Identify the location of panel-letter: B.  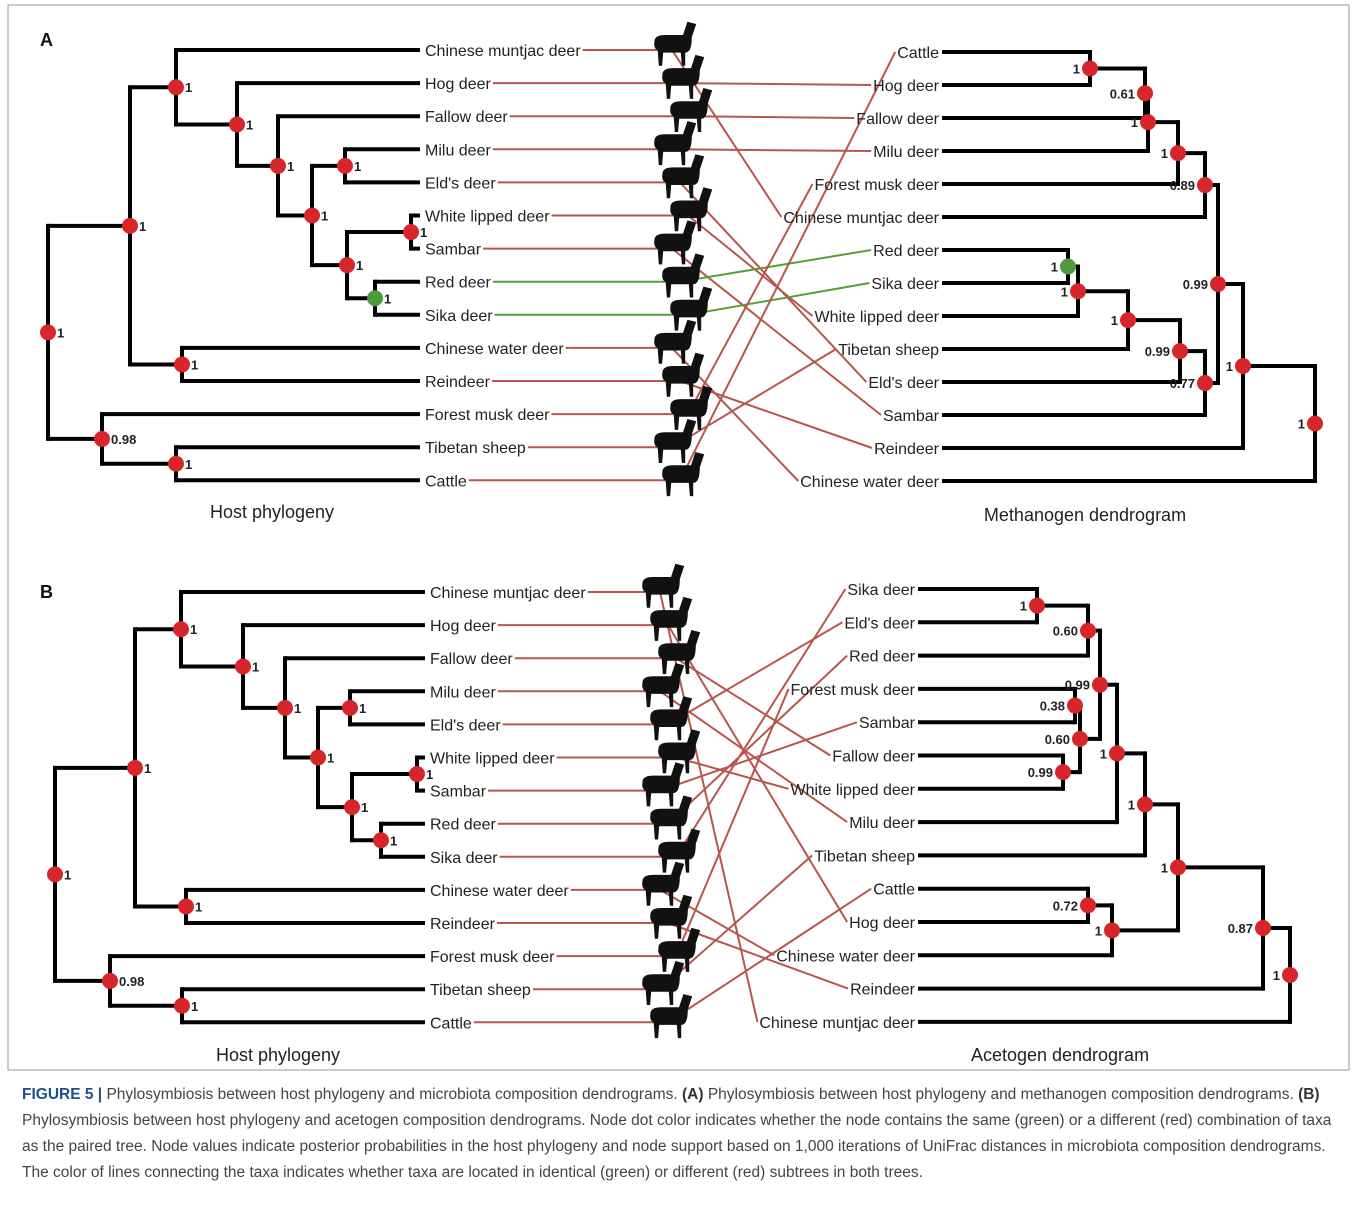
(46, 592).